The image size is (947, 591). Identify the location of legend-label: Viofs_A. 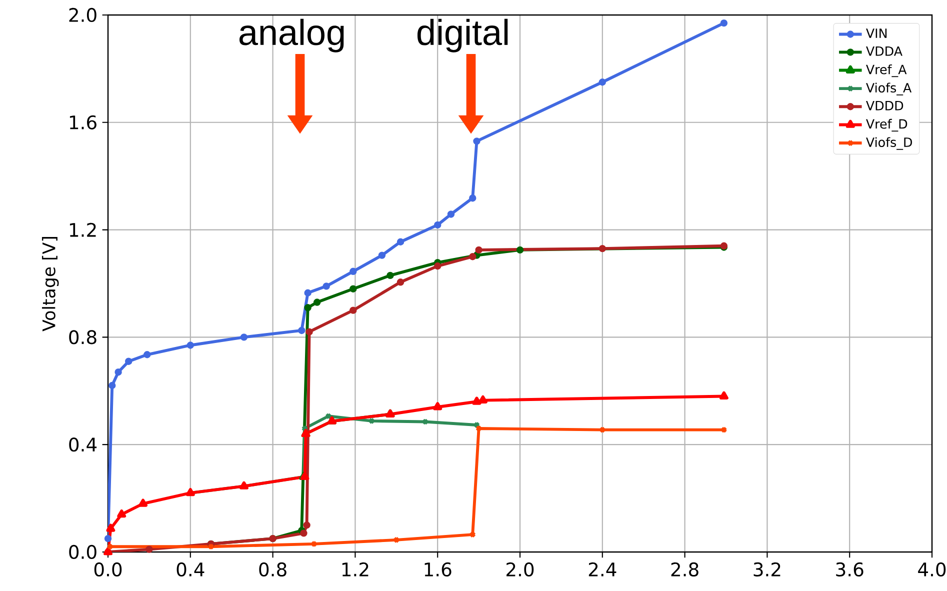
(889, 89).